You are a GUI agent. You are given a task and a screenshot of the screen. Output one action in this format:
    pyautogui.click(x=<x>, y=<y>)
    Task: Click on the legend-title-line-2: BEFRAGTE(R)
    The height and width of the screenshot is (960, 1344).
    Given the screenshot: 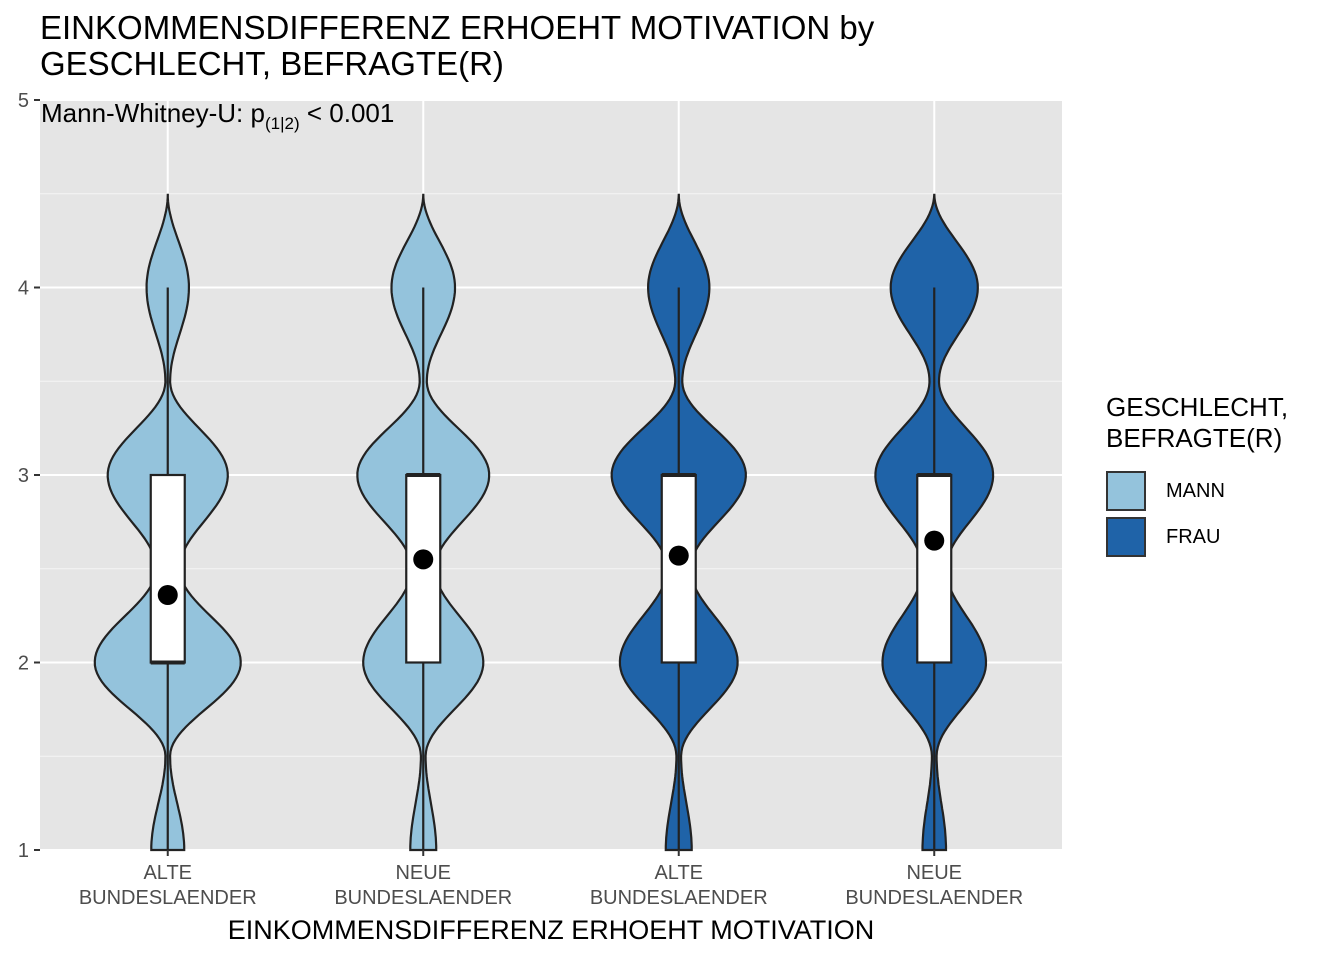 What is the action you would take?
    pyautogui.click(x=1194, y=438)
    